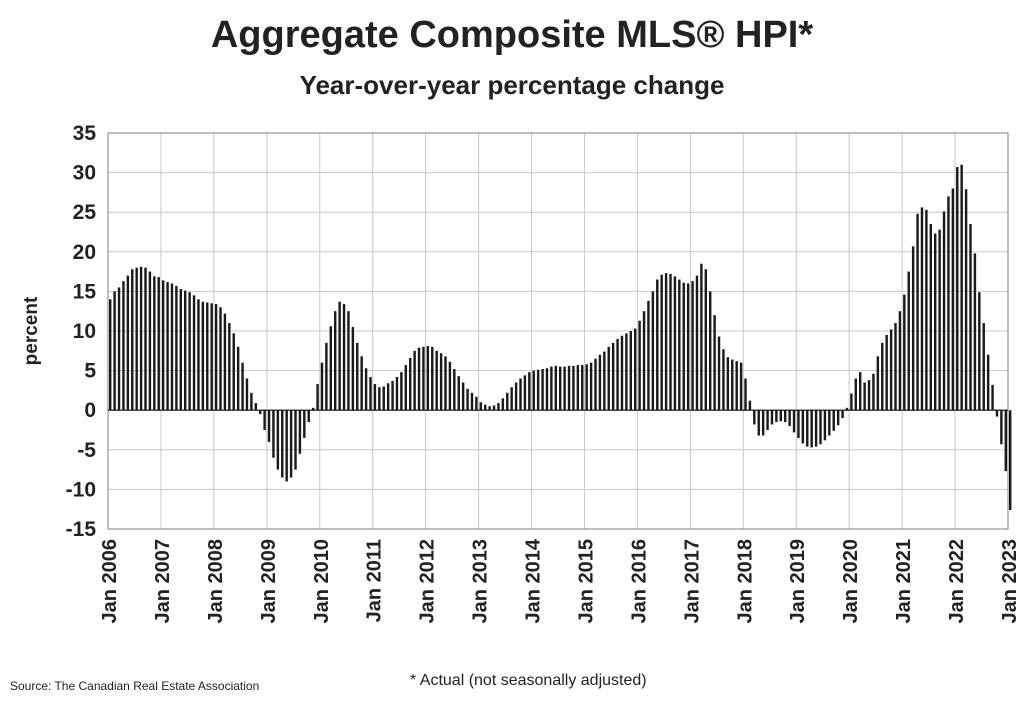 The height and width of the screenshot is (701, 1024). Describe the element at coordinates (84, 173) in the screenshot. I see `y-tick-label: 30` at that location.